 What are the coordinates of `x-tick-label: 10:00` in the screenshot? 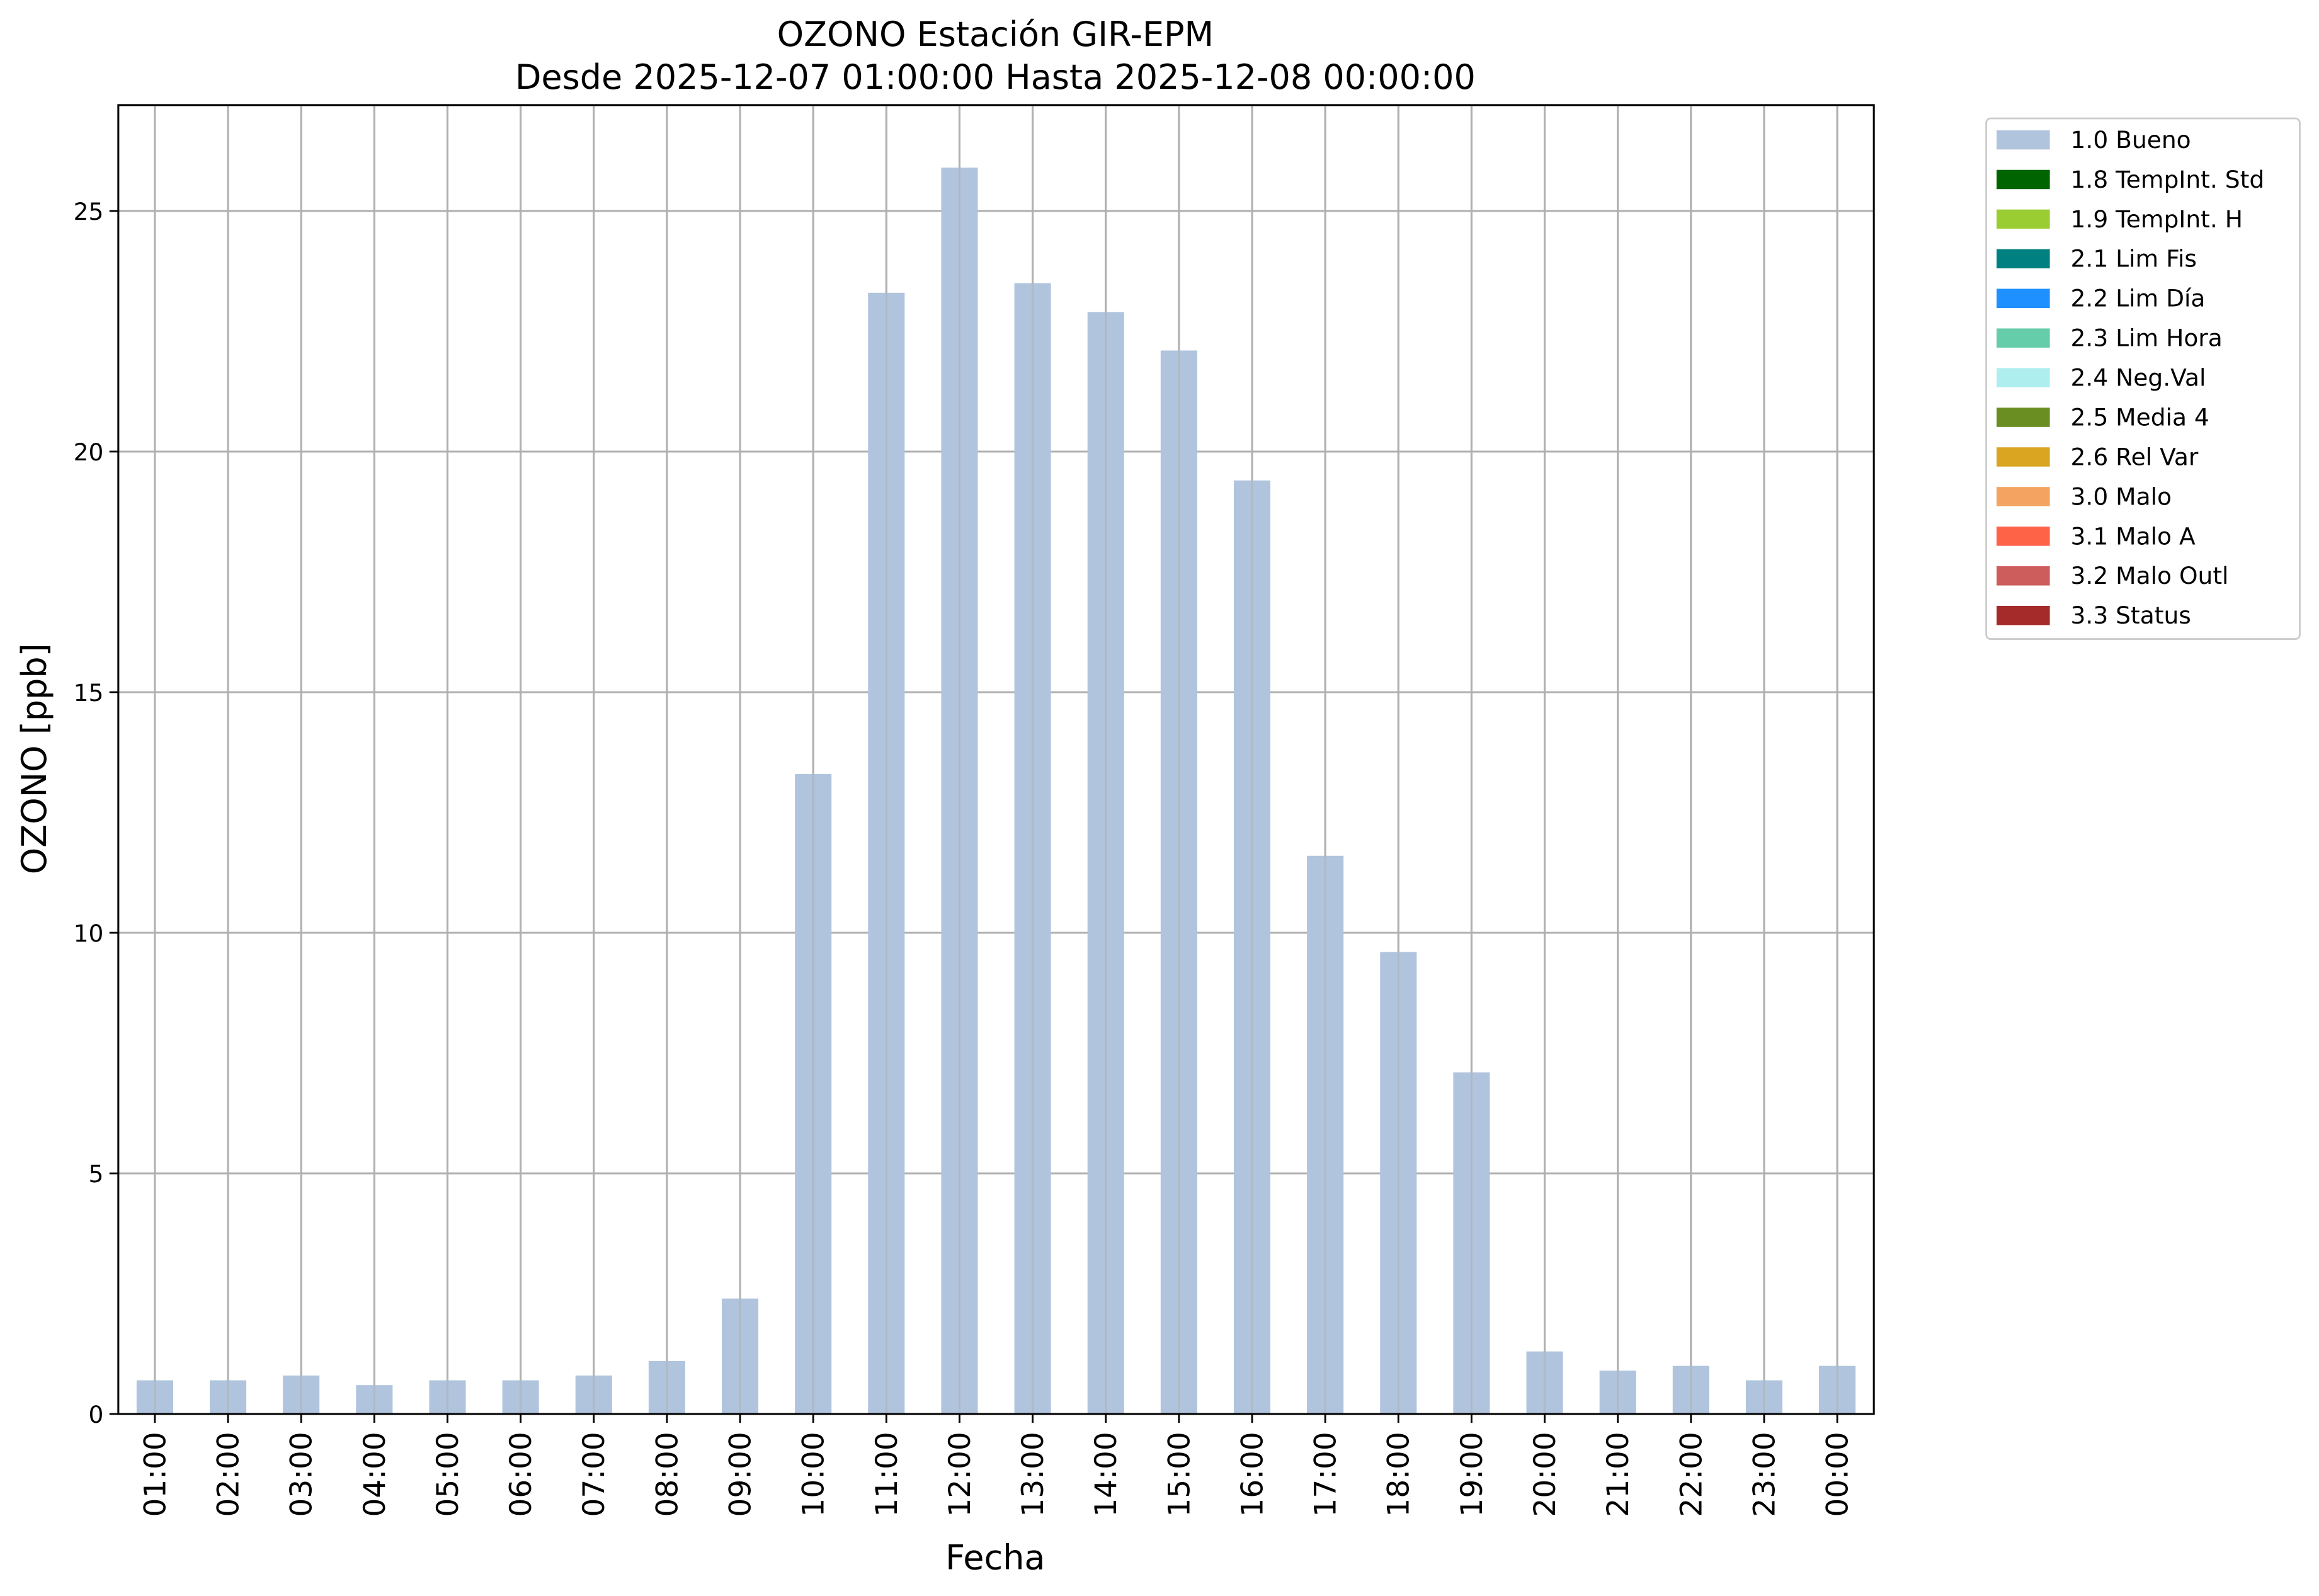 It's located at (814, 1474).